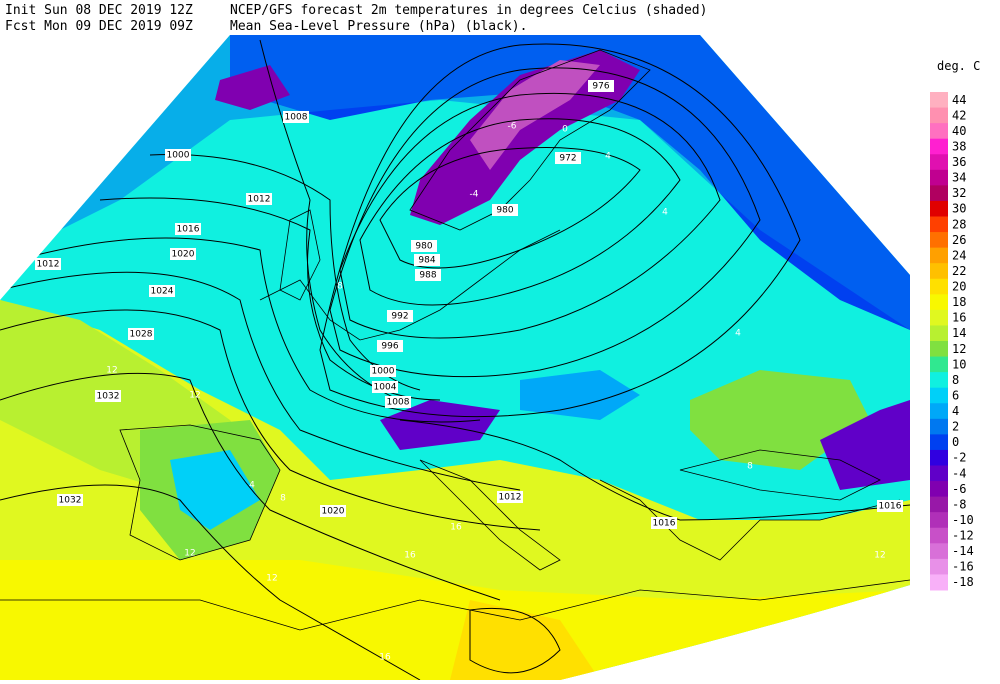 This screenshot has height=684, width=1000. What do you see at coordinates (959, 146) in the screenshot?
I see `colorbar-label: 38` at bounding box center [959, 146].